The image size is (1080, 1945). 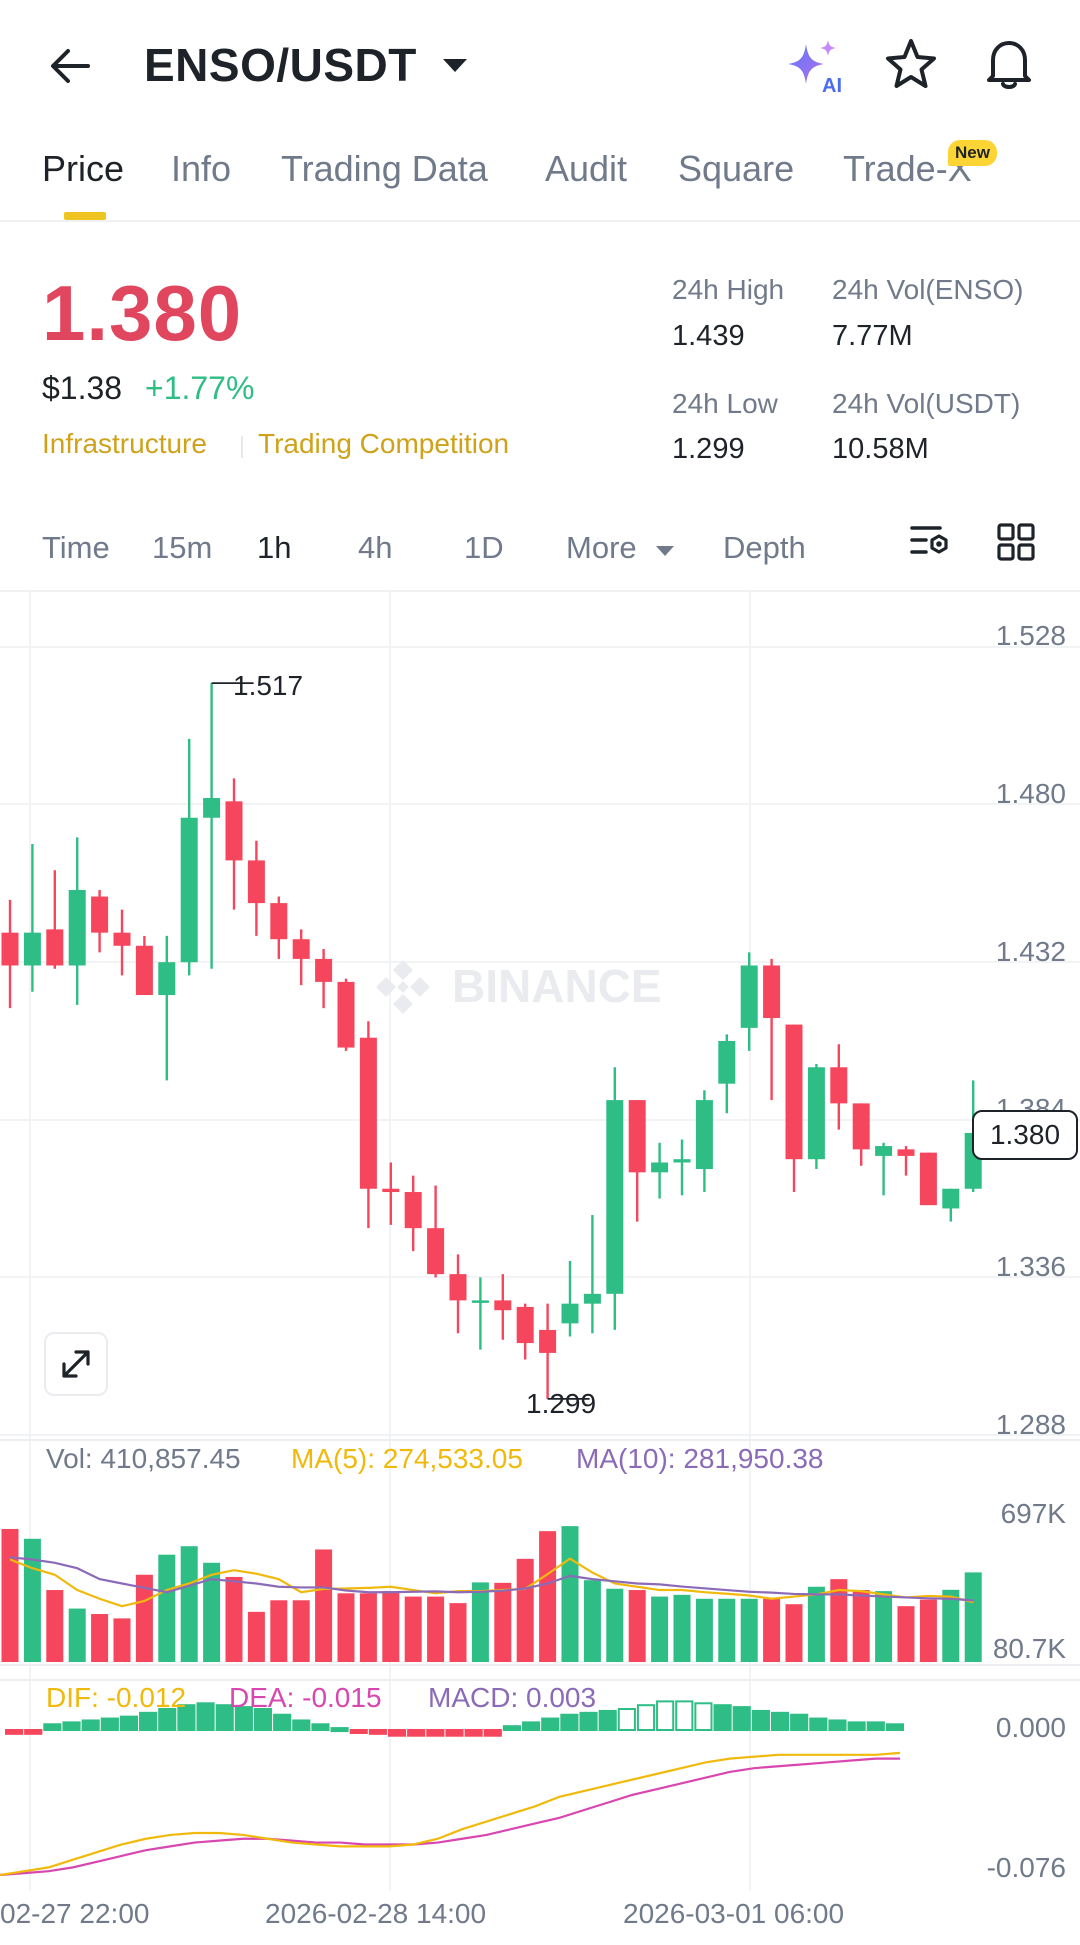 I want to click on active-tab-indicator, so click(x=85, y=216).